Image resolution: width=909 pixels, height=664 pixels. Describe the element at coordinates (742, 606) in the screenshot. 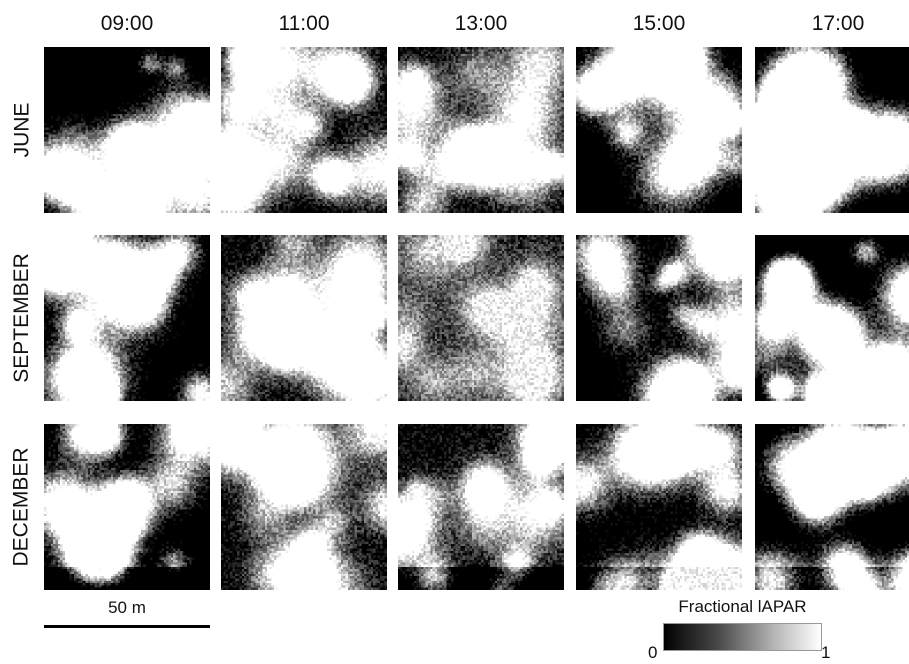

I see `colorbar-title: Fractional lAPAR` at that location.